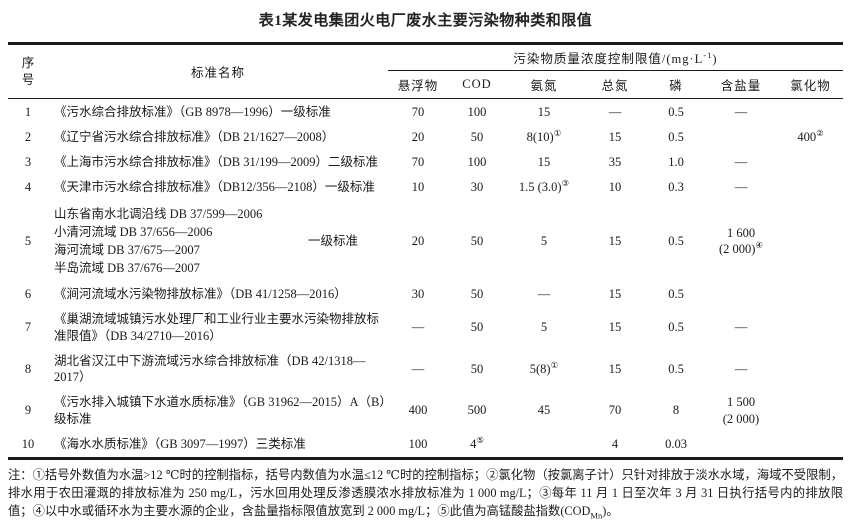 The image size is (851, 520). I want to click on row-seq: 5, so click(28, 241).